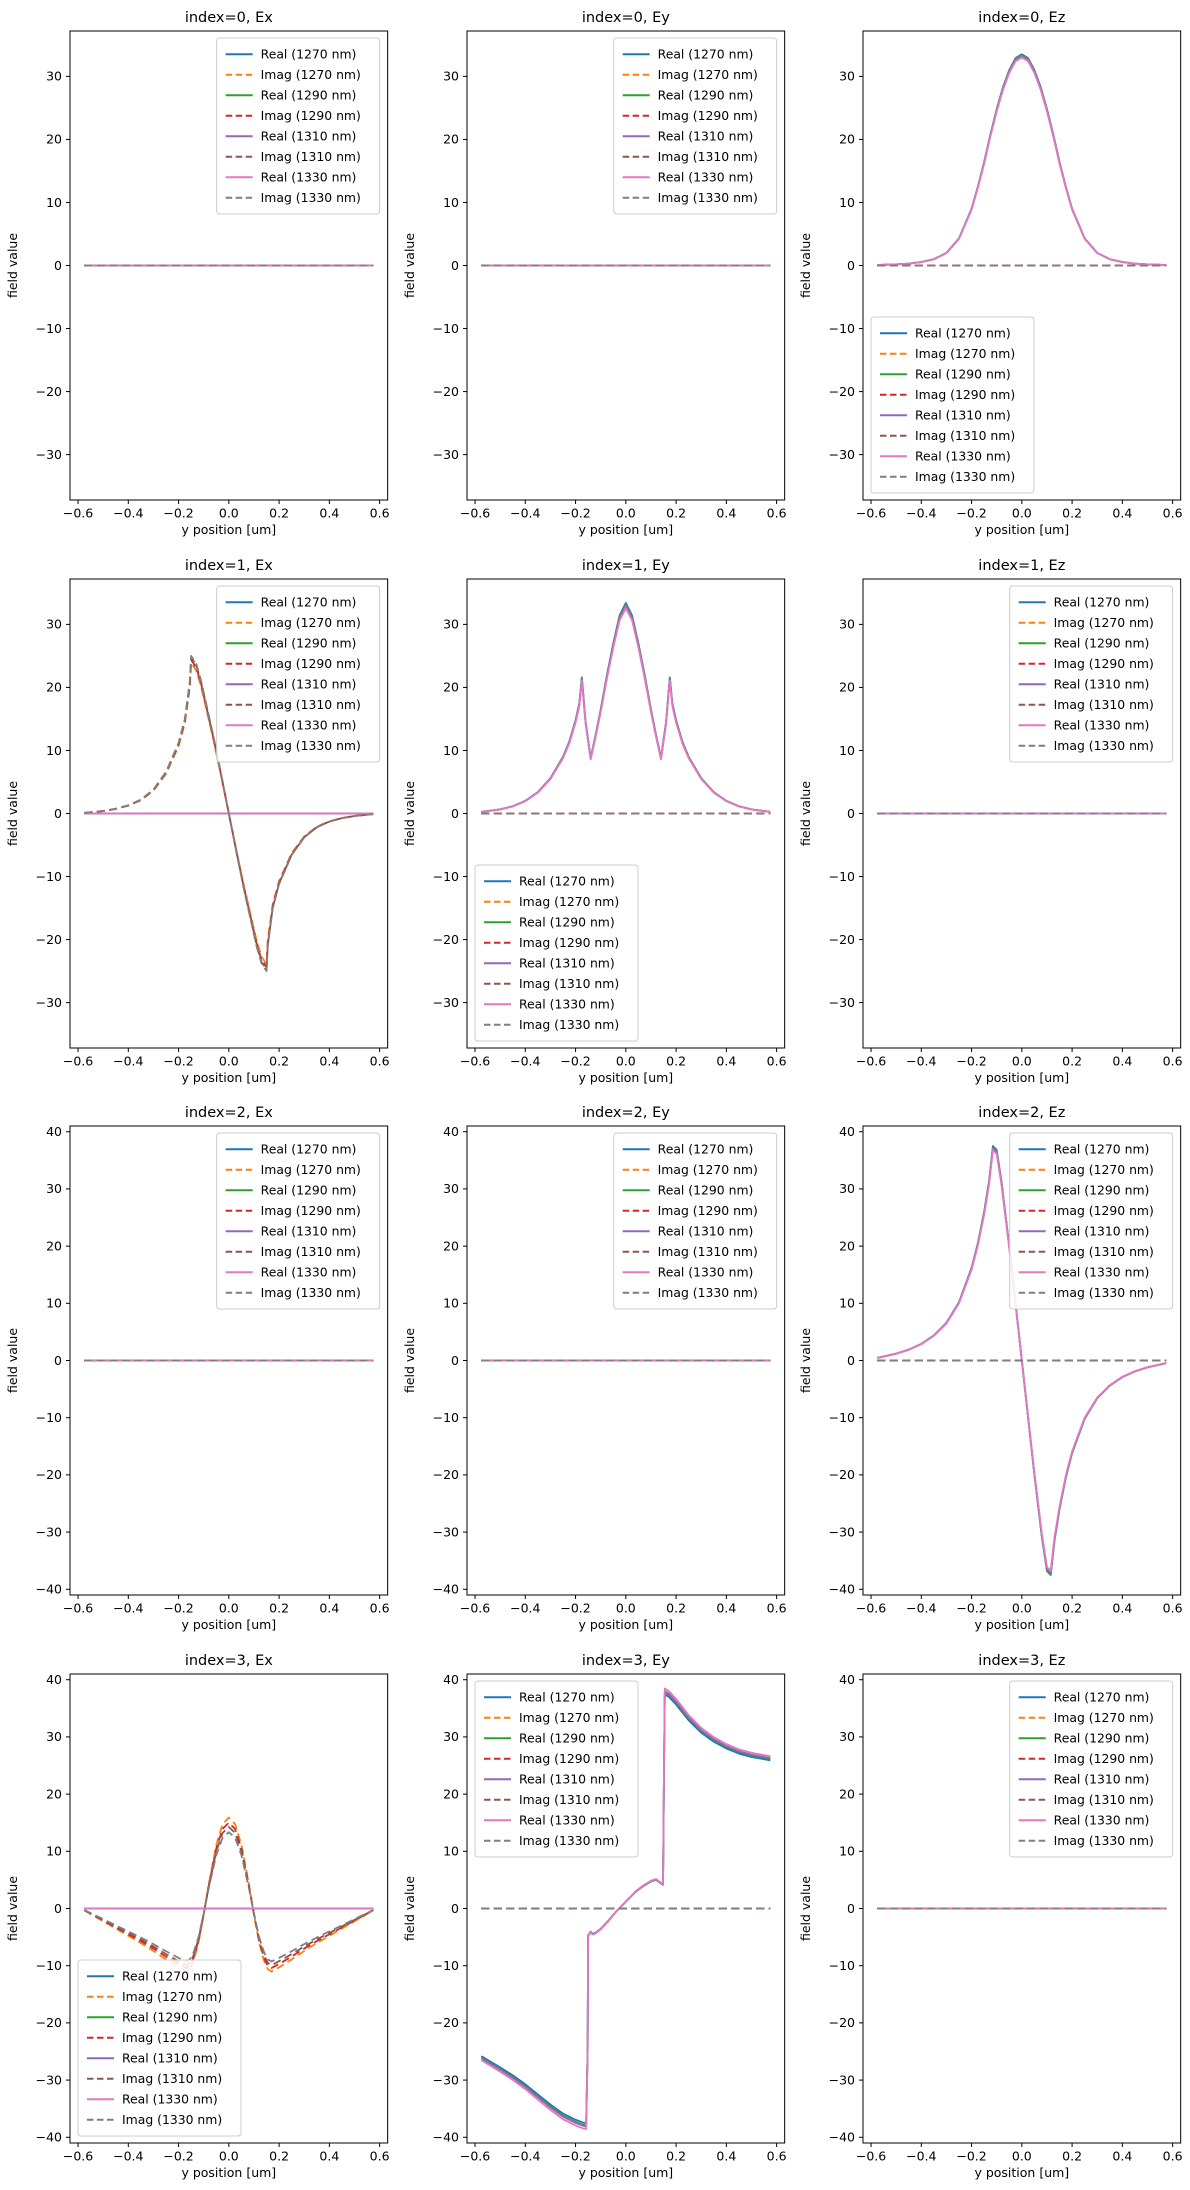 The height and width of the screenshot is (2190, 1190). I want to click on plot-title: index=1, Ey, so click(625, 566).